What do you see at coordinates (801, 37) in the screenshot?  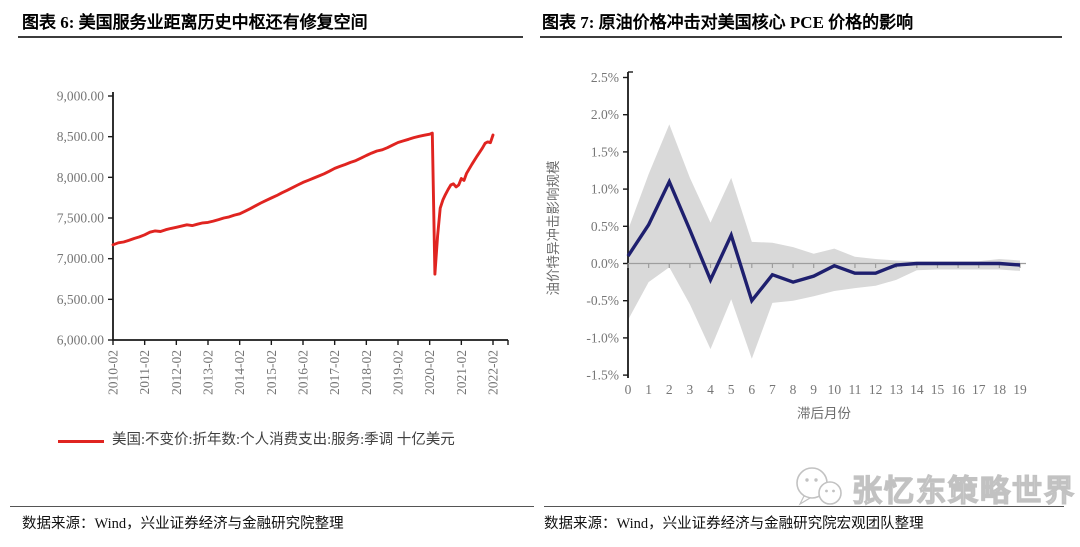 I see `chart-7-title-rule` at bounding box center [801, 37].